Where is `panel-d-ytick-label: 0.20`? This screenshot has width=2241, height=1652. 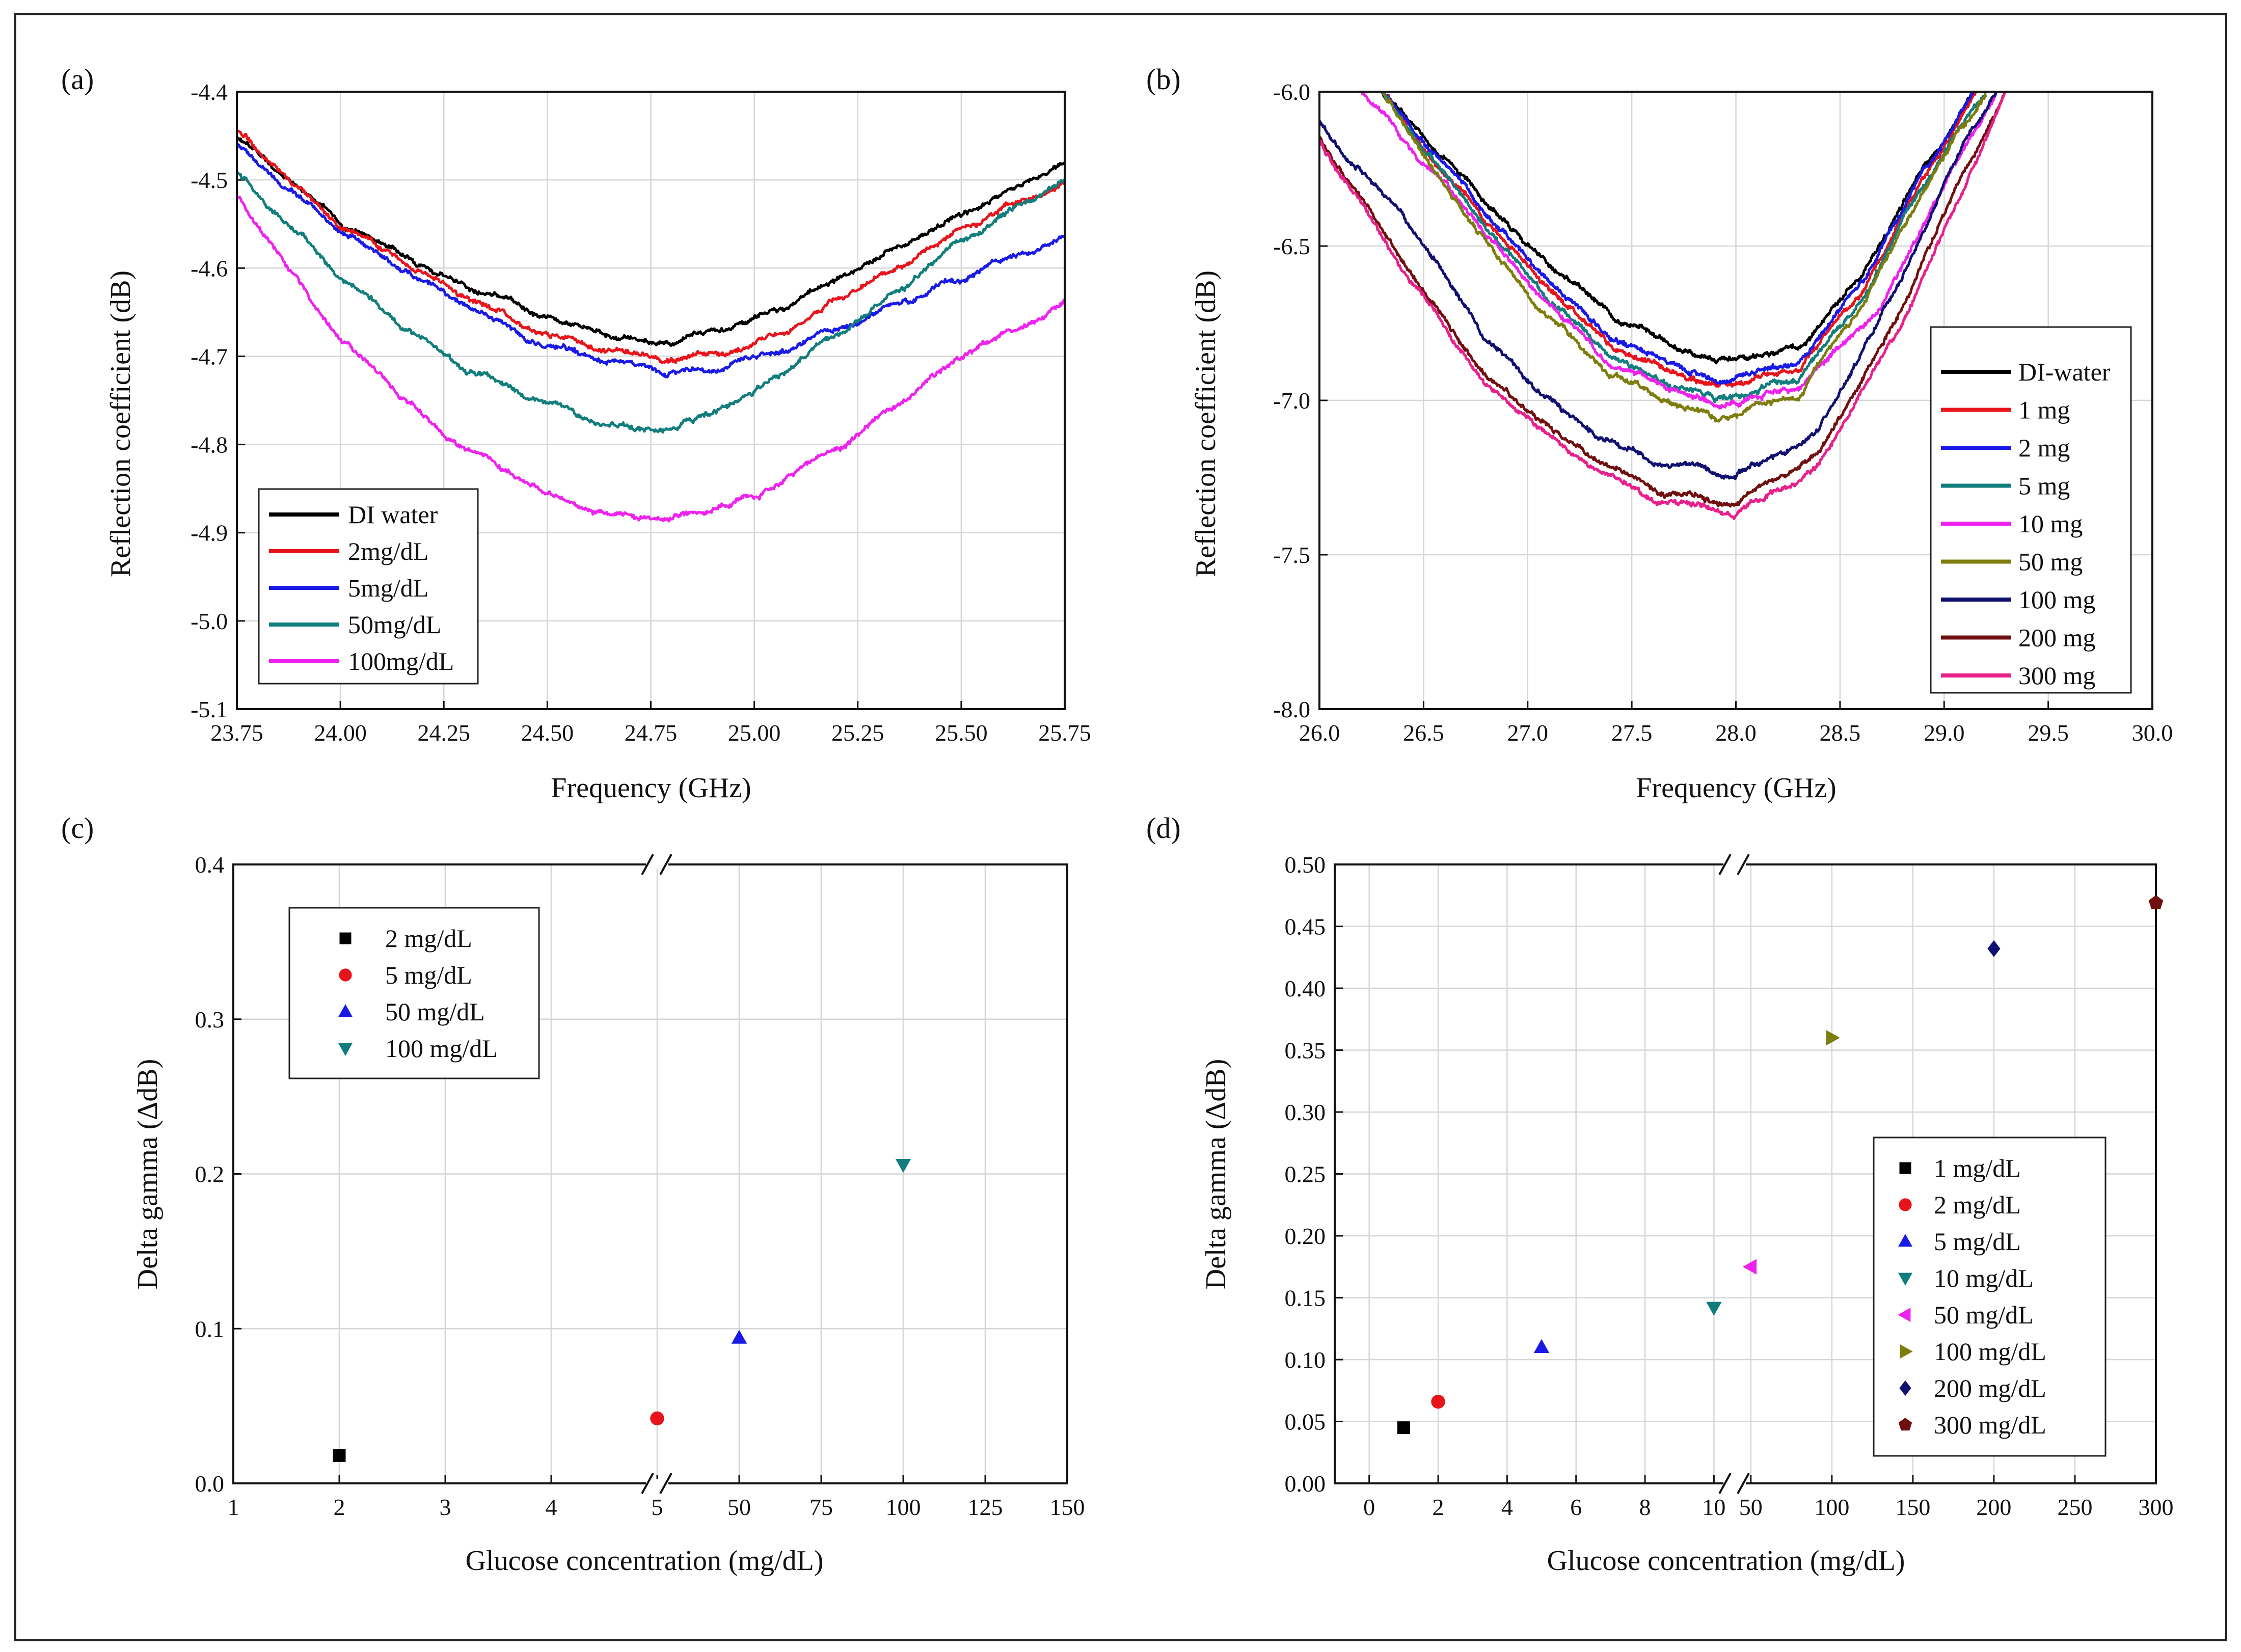
panel-d-ytick-label: 0.20 is located at coordinates (1305, 1236).